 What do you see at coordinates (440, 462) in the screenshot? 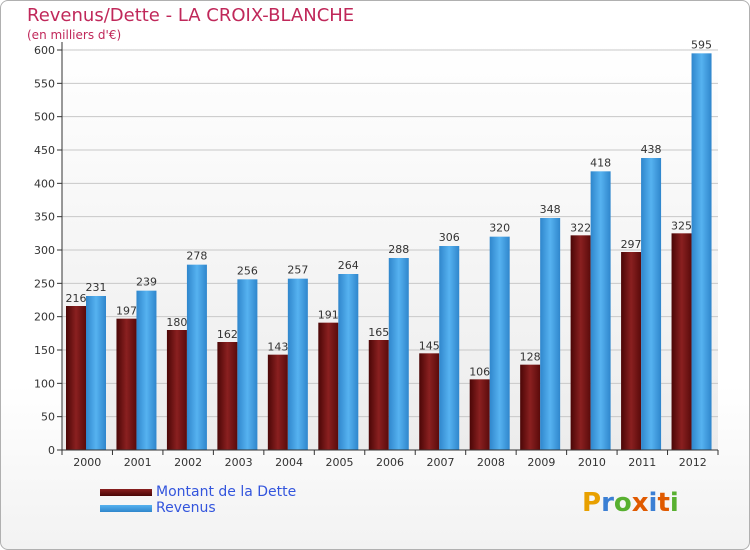
I see `x-tick-label: 2007` at bounding box center [440, 462].